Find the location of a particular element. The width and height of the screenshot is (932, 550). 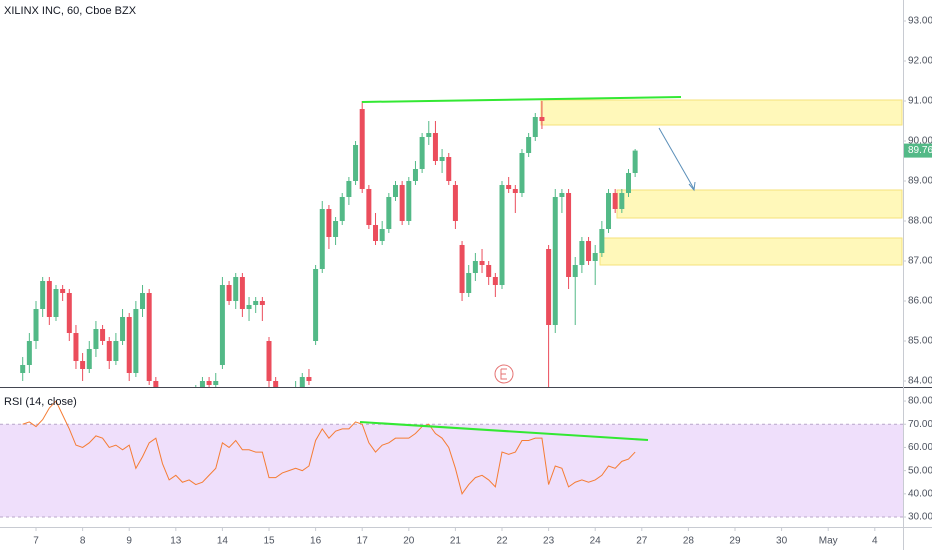

y-tick-label: 89.00 is located at coordinates (920, 181).